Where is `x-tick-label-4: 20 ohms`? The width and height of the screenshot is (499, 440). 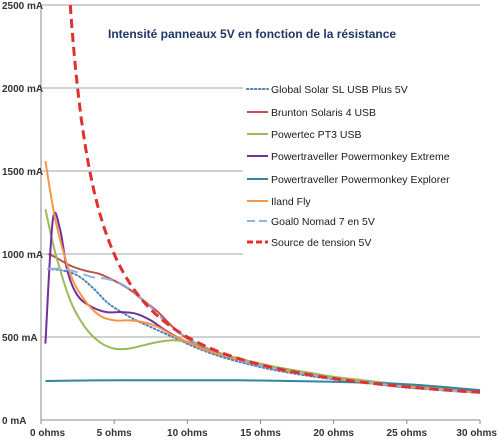
x-tick-label-4: 20 ohms is located at coordinates (333, 433).